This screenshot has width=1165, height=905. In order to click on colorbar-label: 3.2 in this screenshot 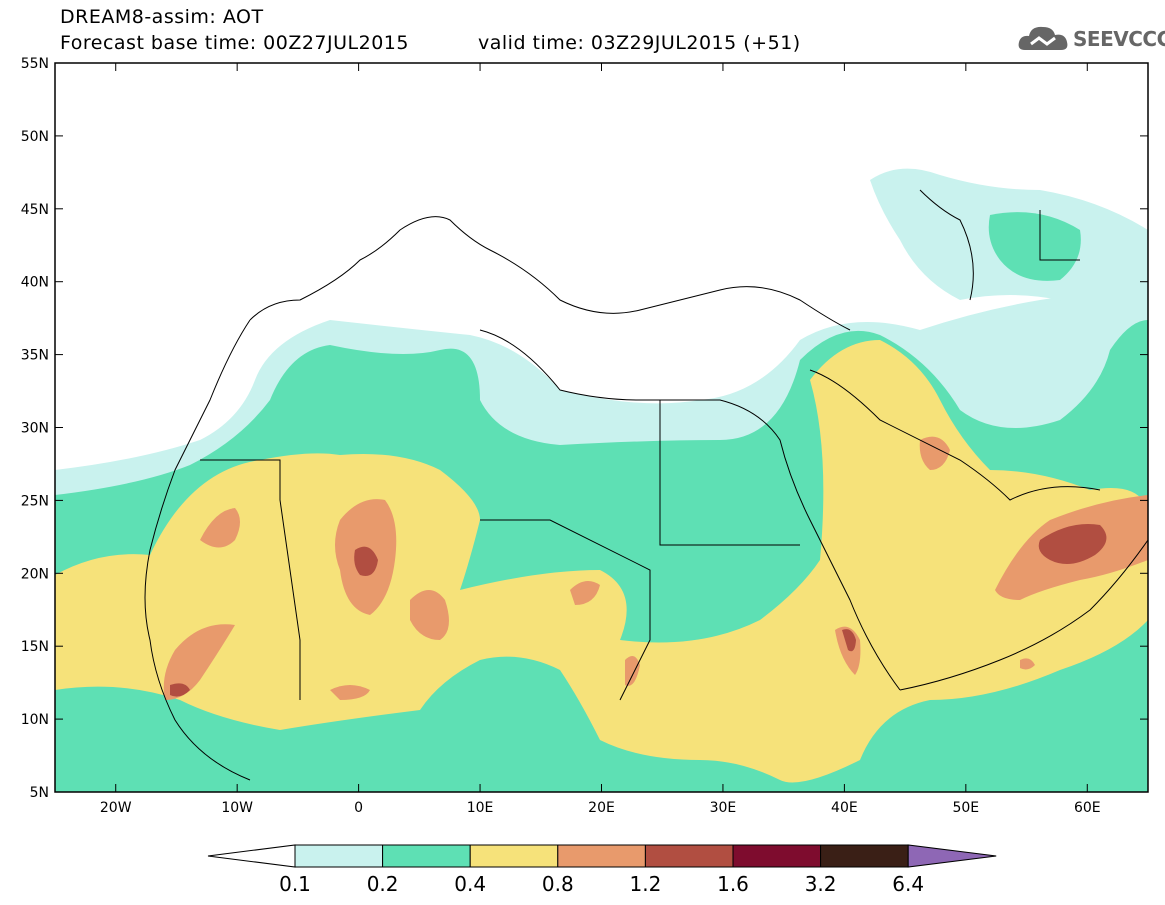, I will do `click(820, 884)`.